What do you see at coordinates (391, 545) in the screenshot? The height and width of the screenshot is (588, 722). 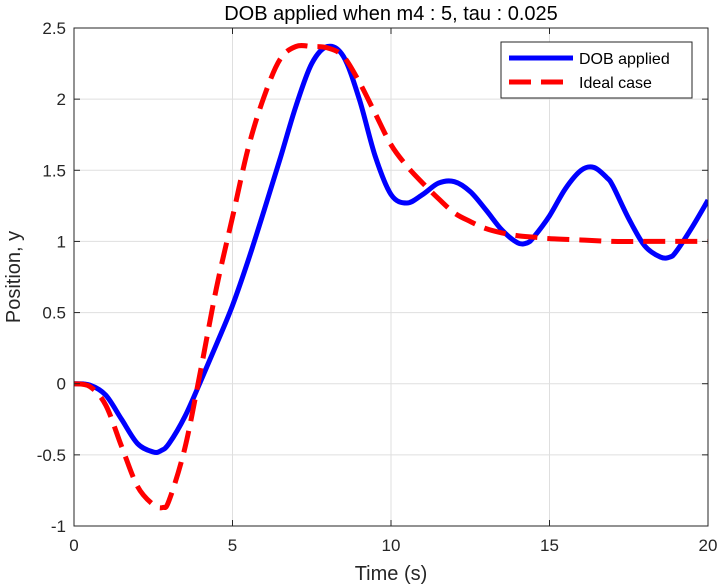 I see `x-tick-label: 10` at bounding box center [391, 545].